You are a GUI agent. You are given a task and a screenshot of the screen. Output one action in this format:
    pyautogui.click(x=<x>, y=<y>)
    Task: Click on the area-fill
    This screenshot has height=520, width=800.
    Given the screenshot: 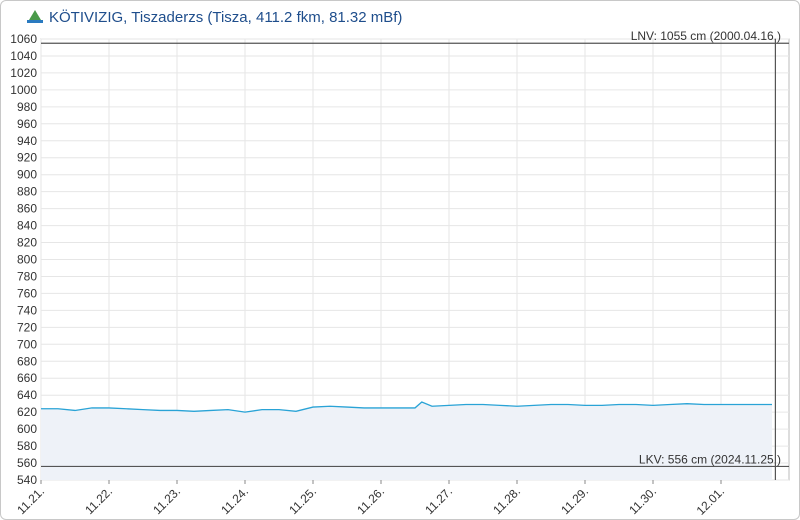 What is the action you would take?
    pyautogui.click(x=406, y=440)
    